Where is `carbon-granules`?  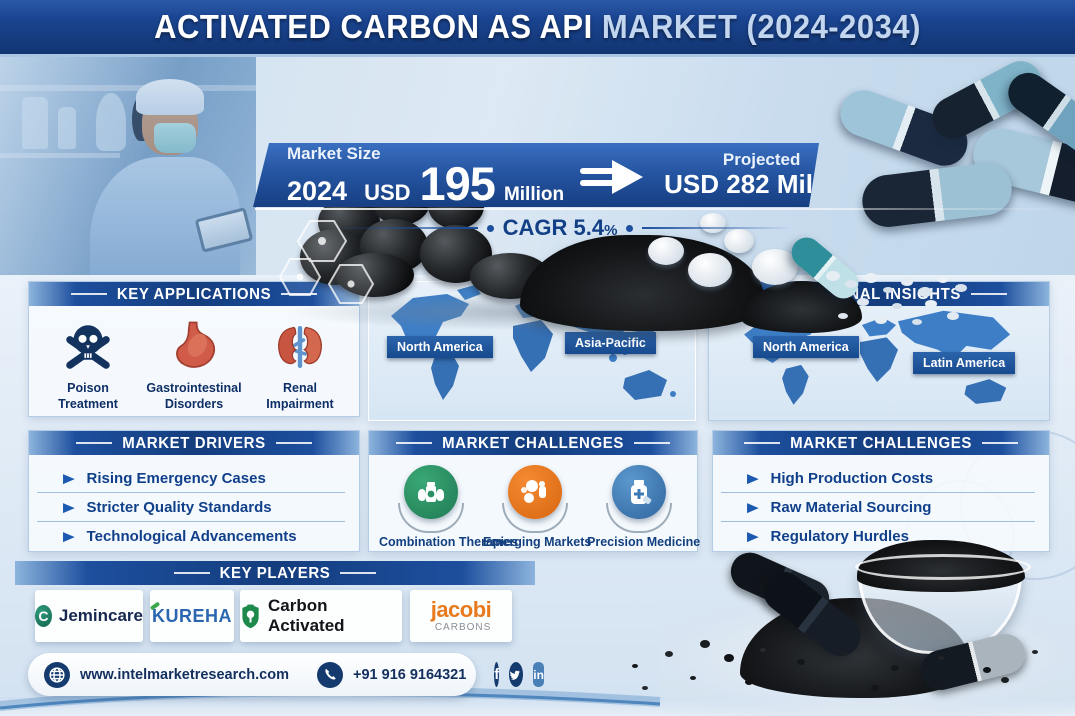 carbon-granules is located at coordinates (705, 644).